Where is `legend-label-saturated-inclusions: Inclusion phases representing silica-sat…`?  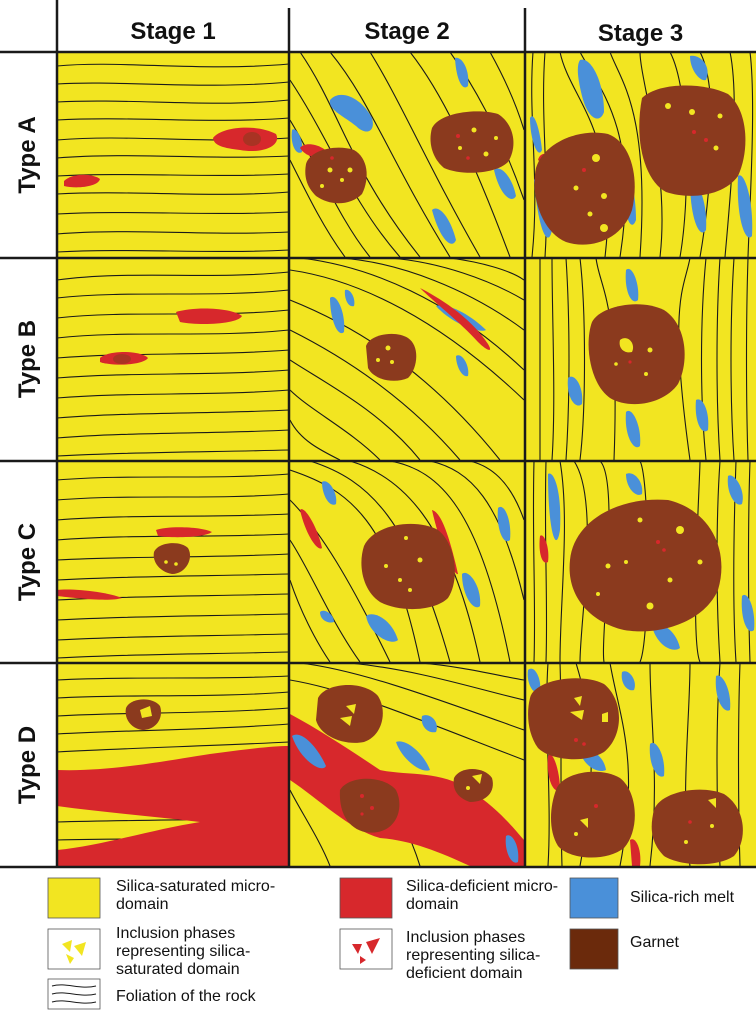
legend-label-saturated-inclusions: Inclusion phases representing silica-sat… is located at coordinates (183, 951).